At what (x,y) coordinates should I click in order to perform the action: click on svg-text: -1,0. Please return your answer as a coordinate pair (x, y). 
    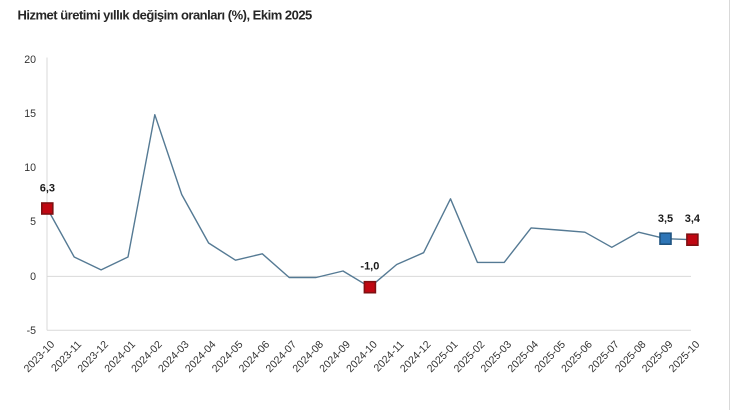
    Looking at the image, I should click on (369, 267).